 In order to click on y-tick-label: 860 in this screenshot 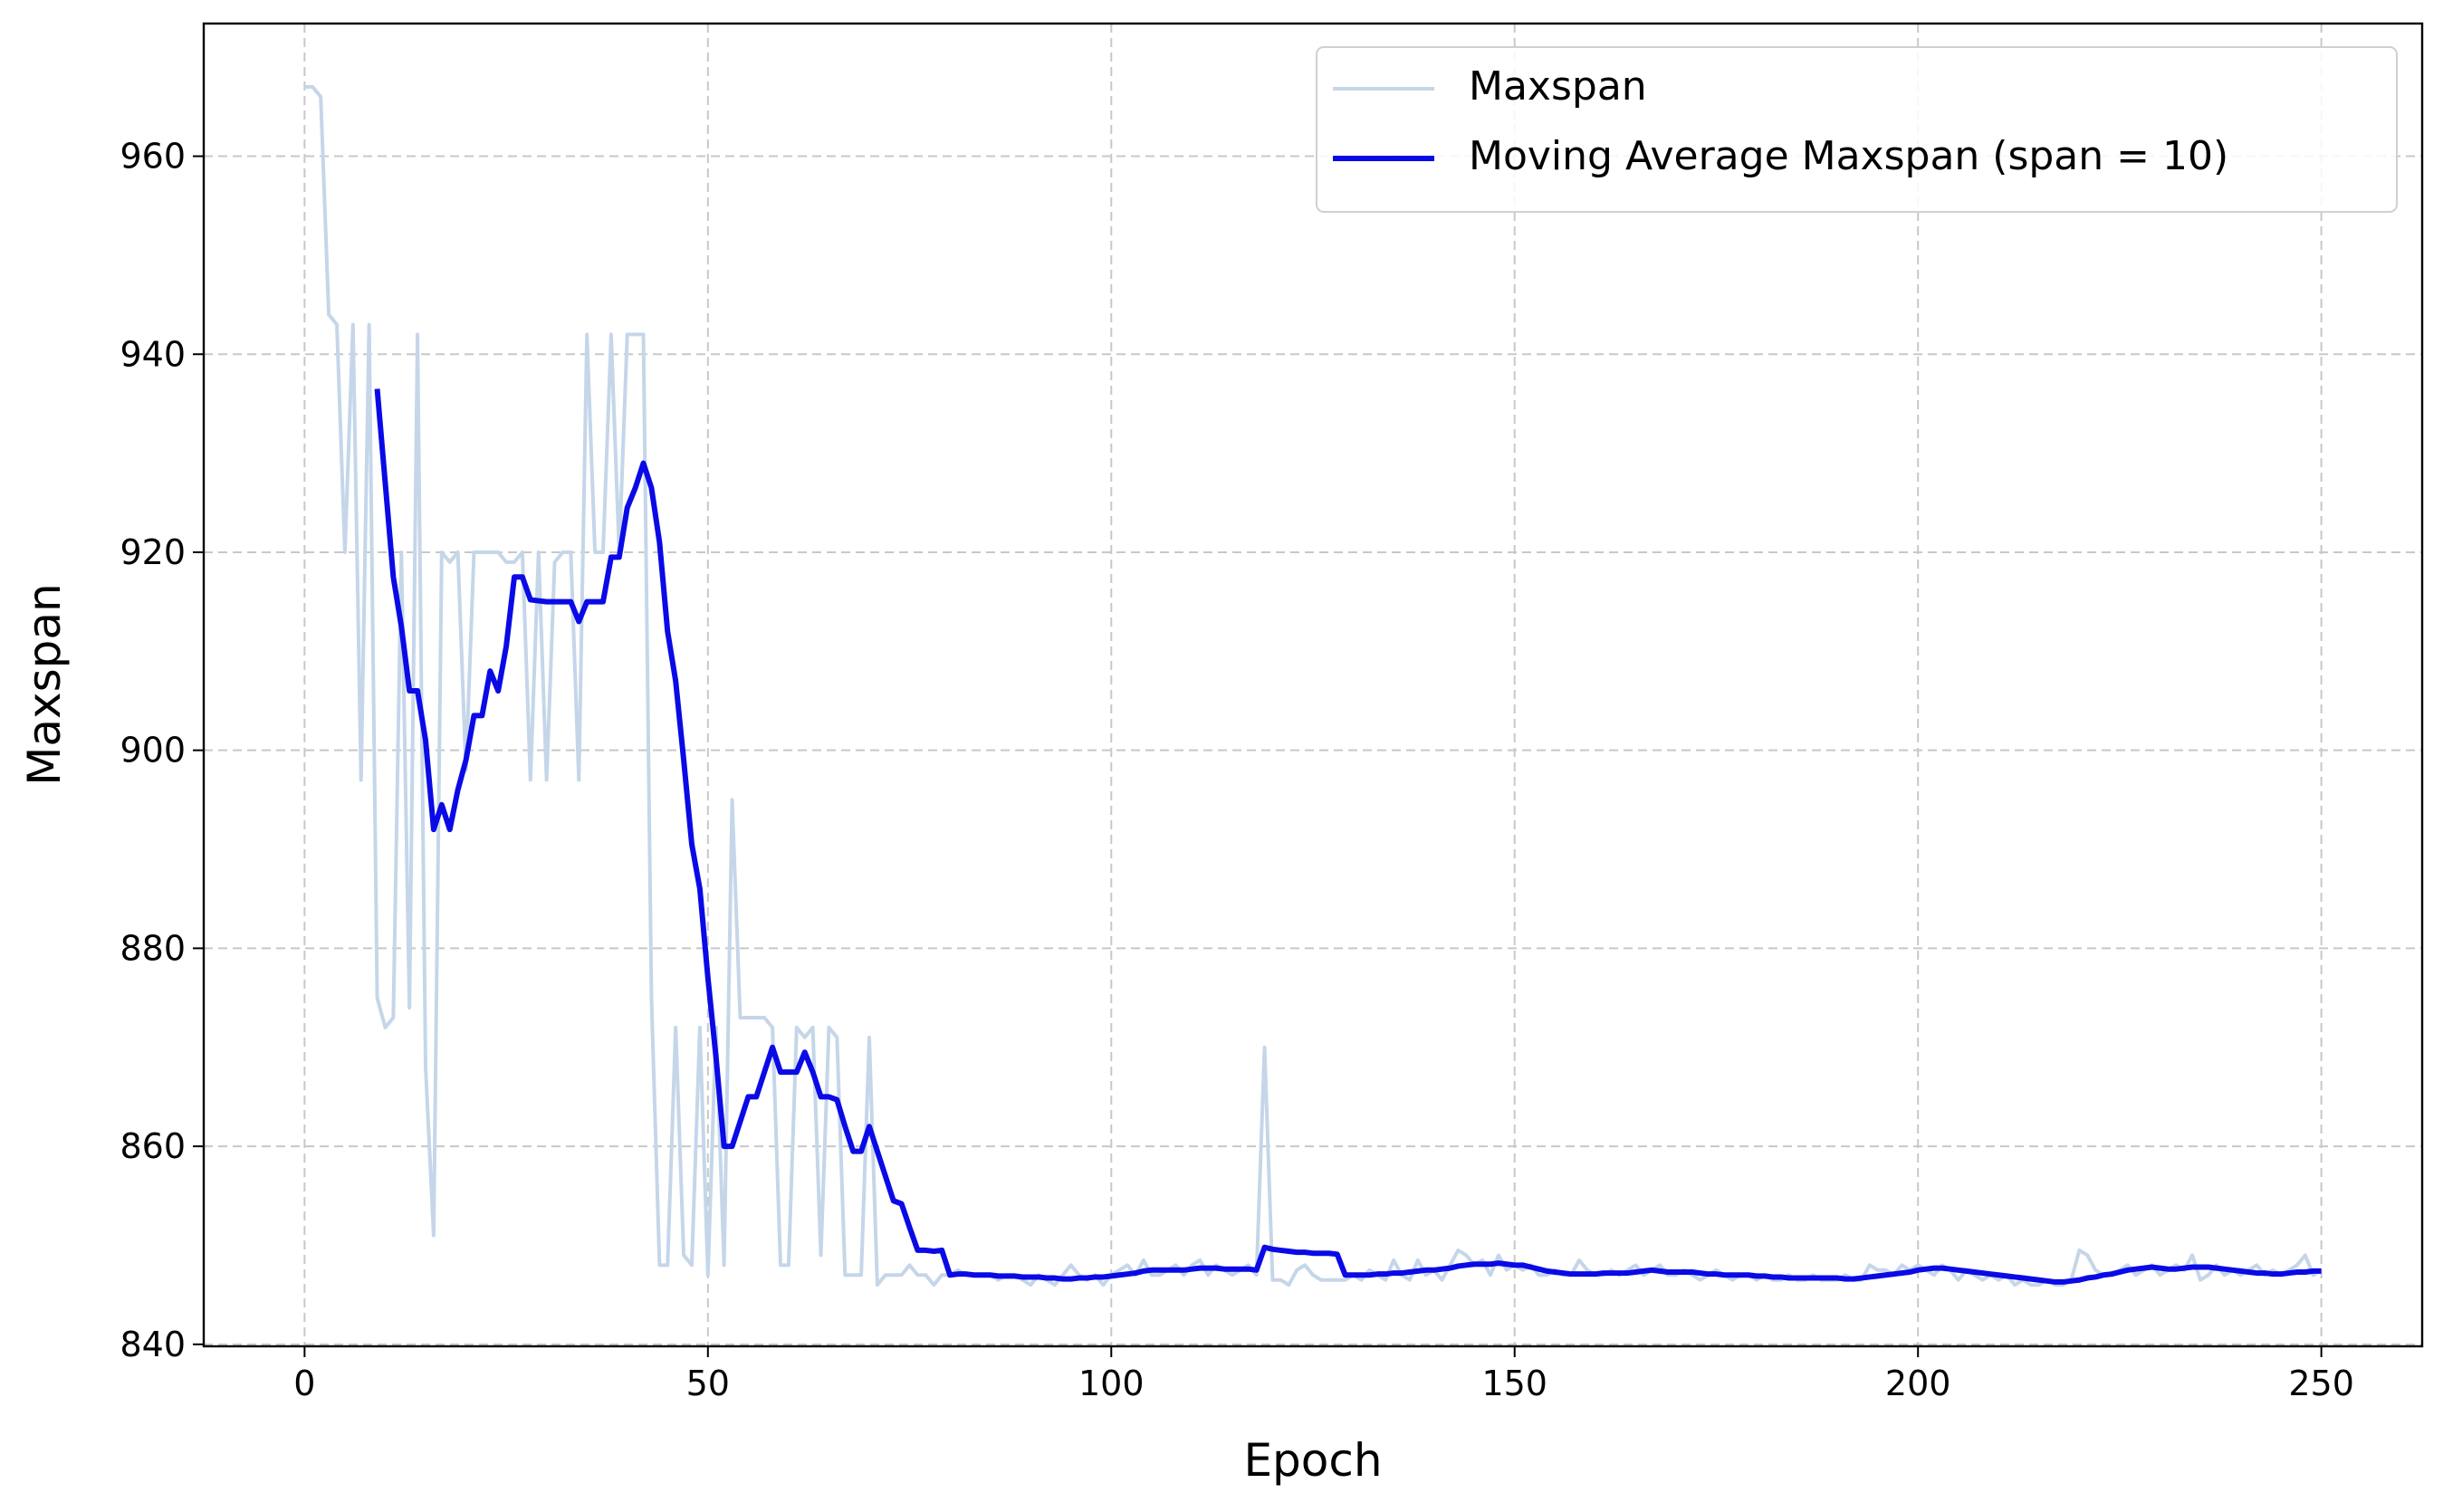, I will do `click(153, 1146)`.